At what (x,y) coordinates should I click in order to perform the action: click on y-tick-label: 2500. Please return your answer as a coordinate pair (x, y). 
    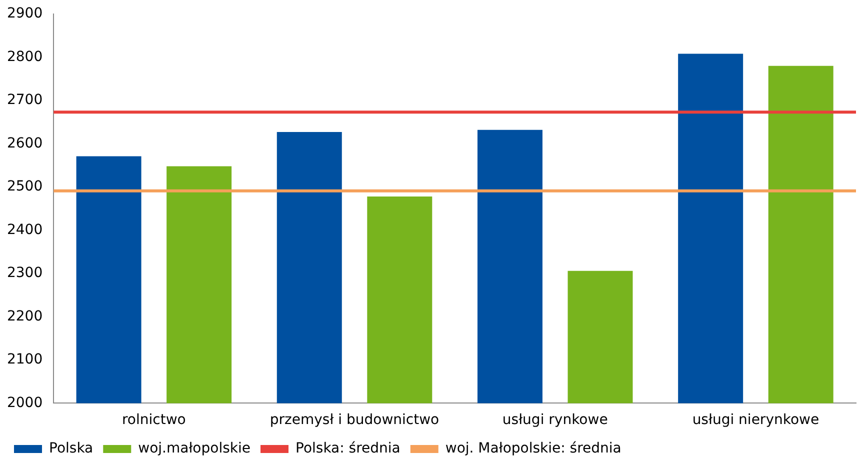
    Looking at the image, I should click on (24, 186).